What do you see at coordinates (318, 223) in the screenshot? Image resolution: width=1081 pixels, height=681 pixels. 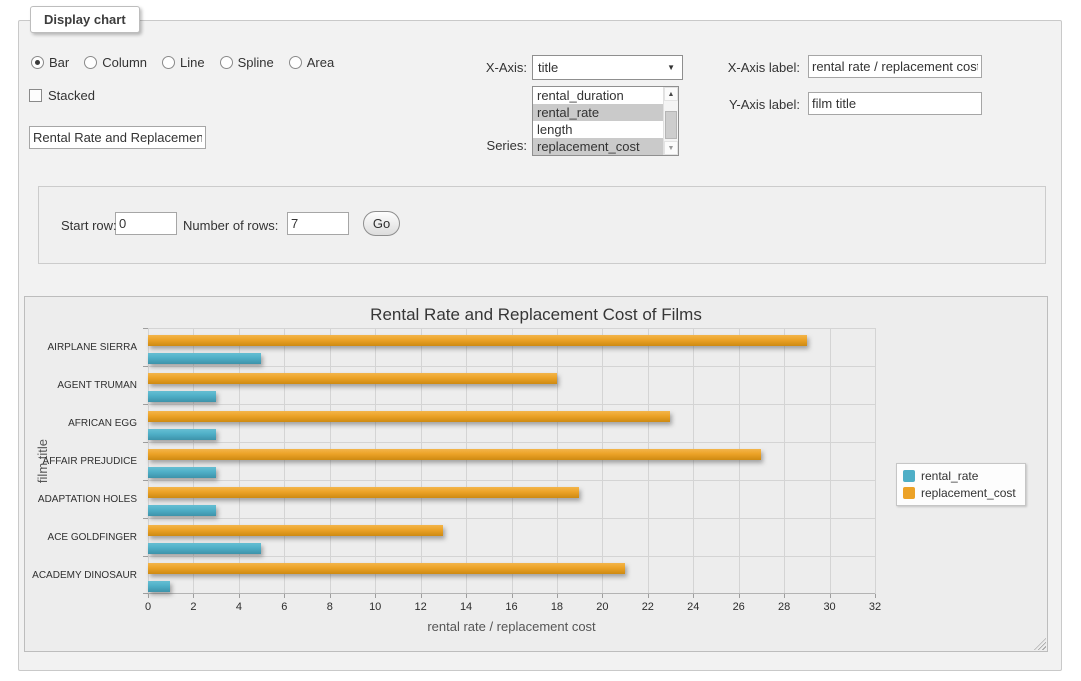 I see `num-rows-input` at bounding box center [318, 223].